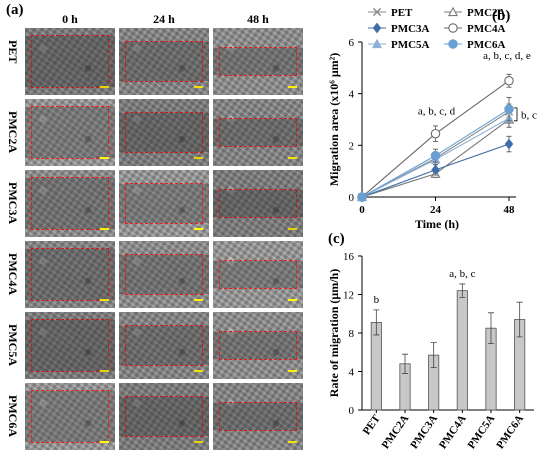  What do you see at coordinates (362, 210) in the screenshot?
I see `x-tick-label-0: 0` at bounding box center [362, 210].